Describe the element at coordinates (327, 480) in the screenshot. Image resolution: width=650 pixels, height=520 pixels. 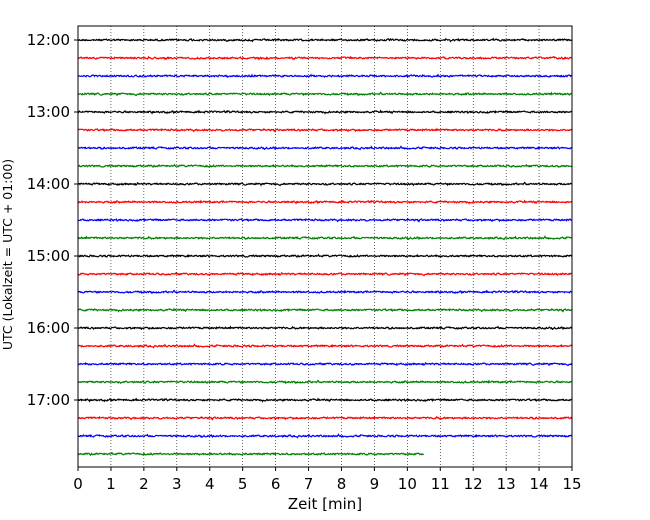
I see `x-axis-ticks: 0 1 2 3 4 5 6 7 8 9 10 11 12 13 14 15` at that location.